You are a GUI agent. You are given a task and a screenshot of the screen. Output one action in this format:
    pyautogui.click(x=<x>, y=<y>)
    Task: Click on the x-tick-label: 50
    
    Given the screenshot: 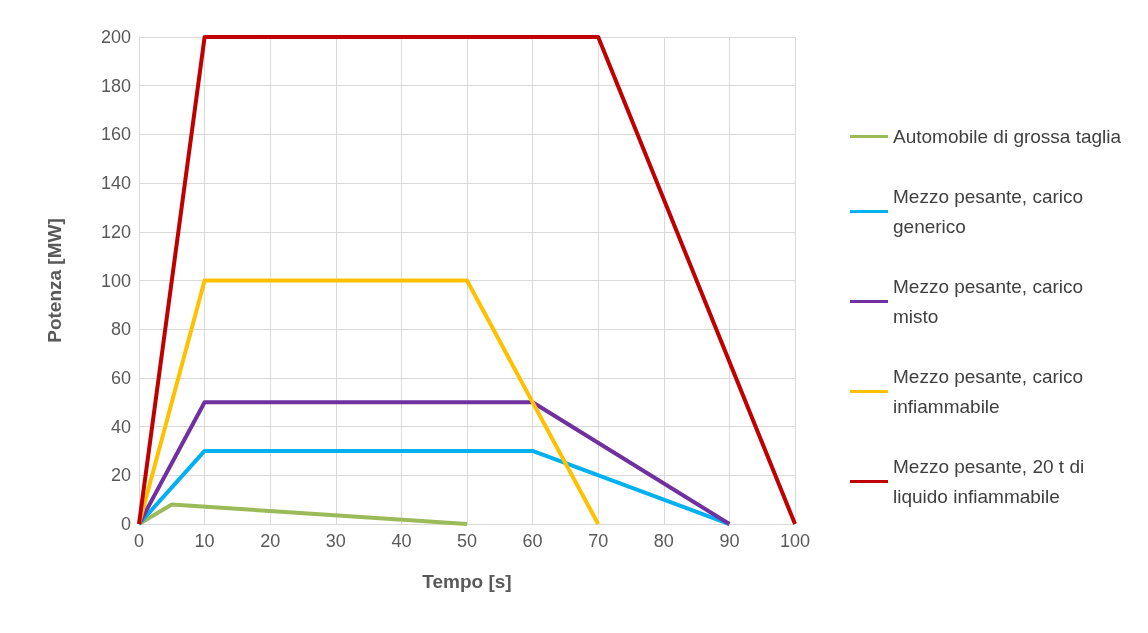 What is the action you would take?
    pyautogui.click(x=467, y=541)
    